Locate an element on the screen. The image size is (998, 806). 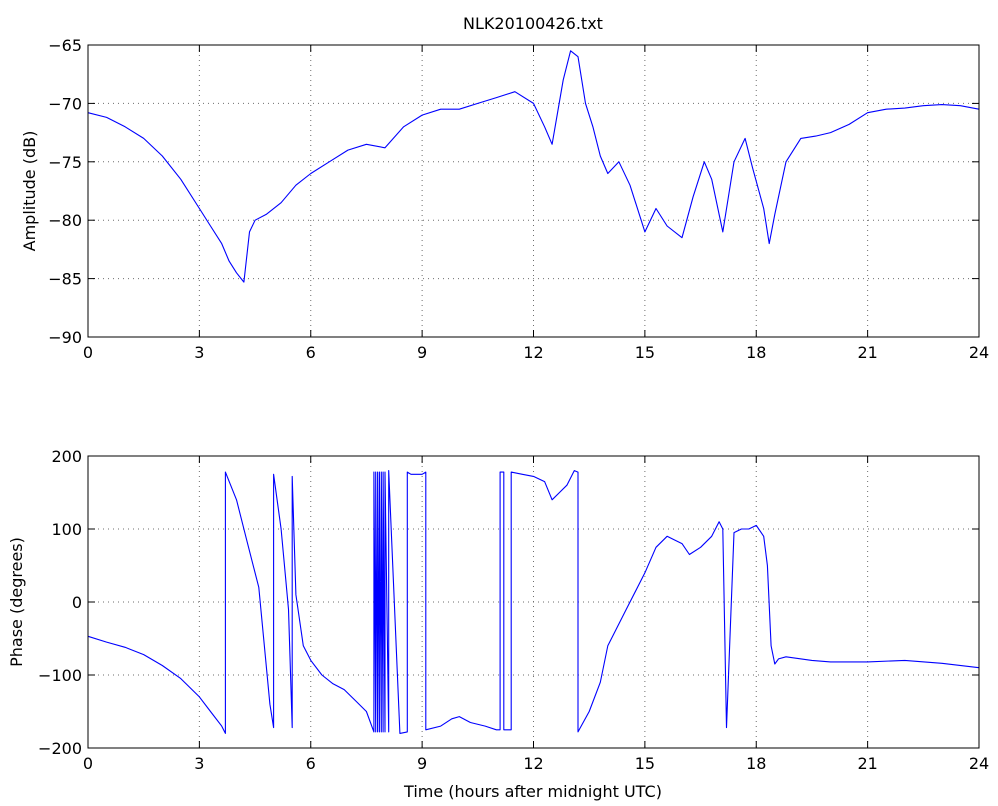
y-tick-label: −100 is located at coordinates (60, 675).